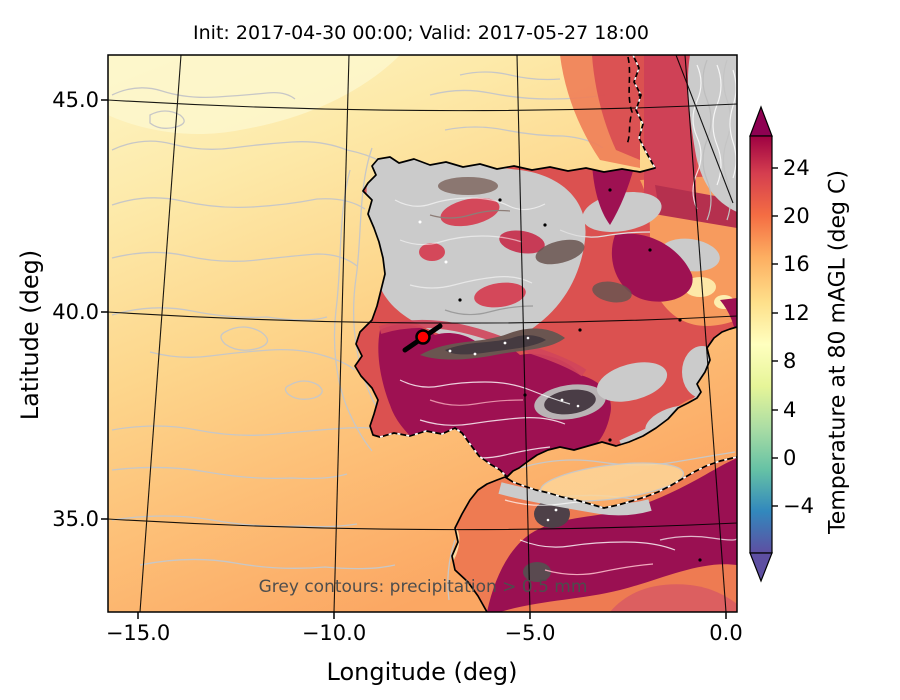 Image resolution: width=900 pixels, height=700 pixels. I want to click on x-tick--15: −15.0, so click(138, 633).